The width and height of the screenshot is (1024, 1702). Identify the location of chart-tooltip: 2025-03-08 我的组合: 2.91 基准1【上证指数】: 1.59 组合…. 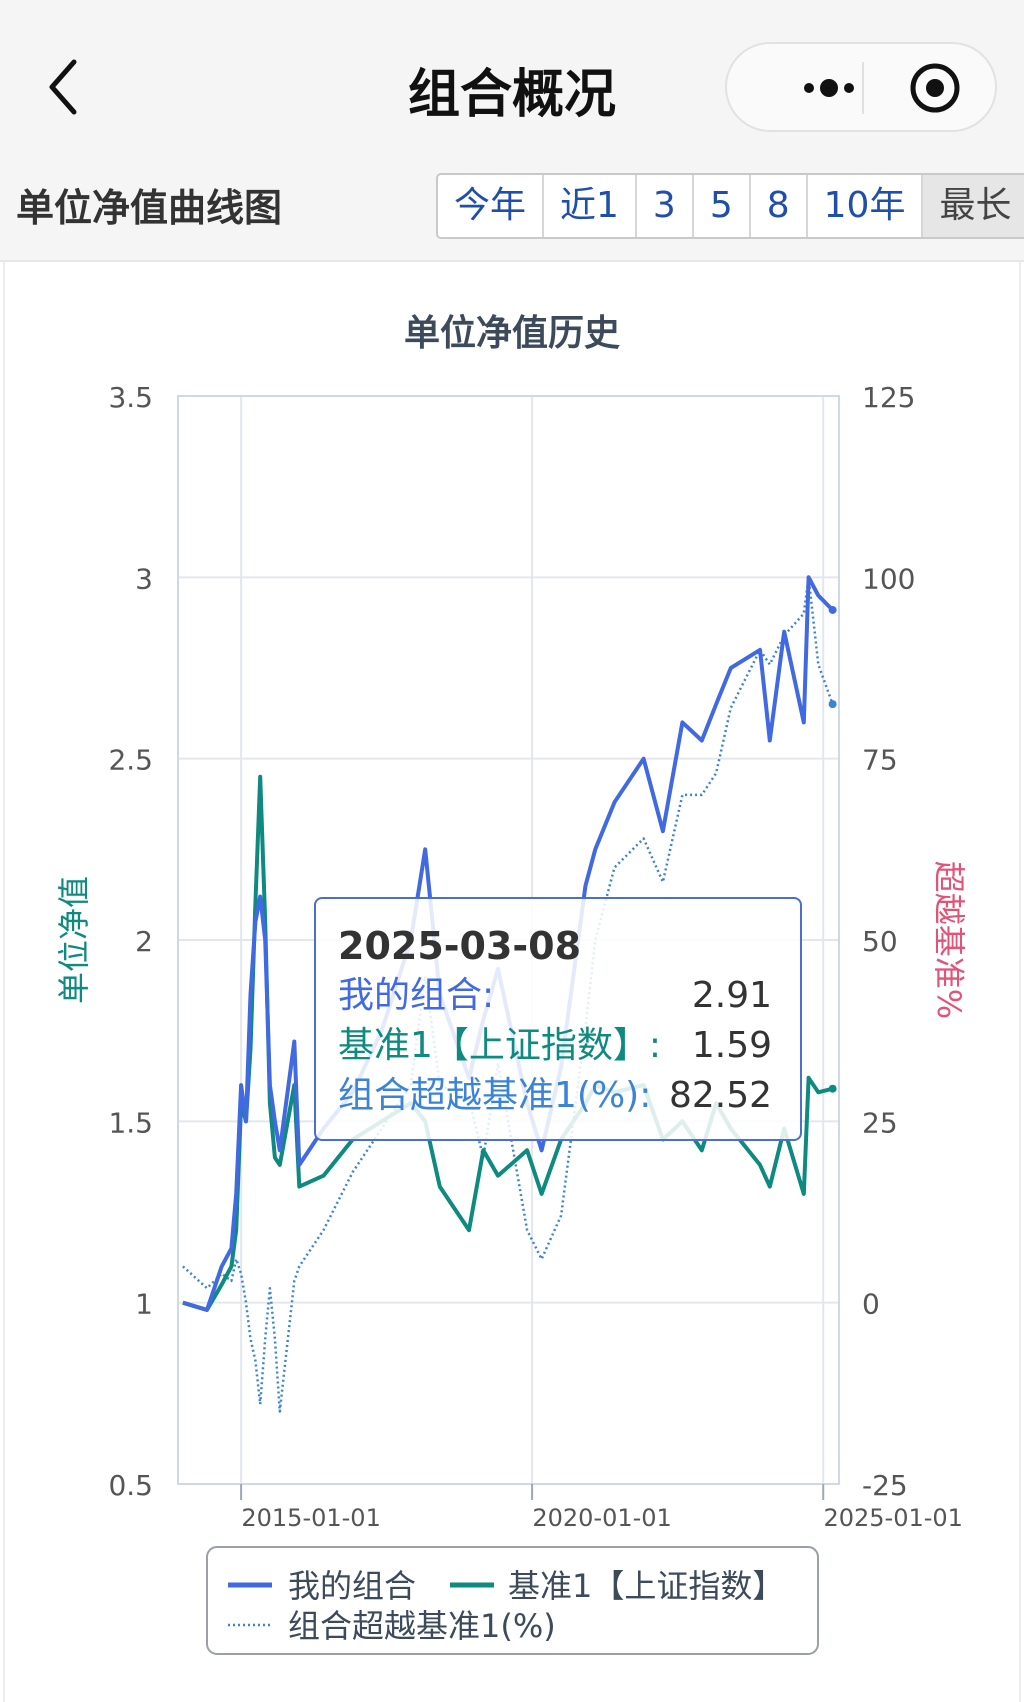
(558, 1019).